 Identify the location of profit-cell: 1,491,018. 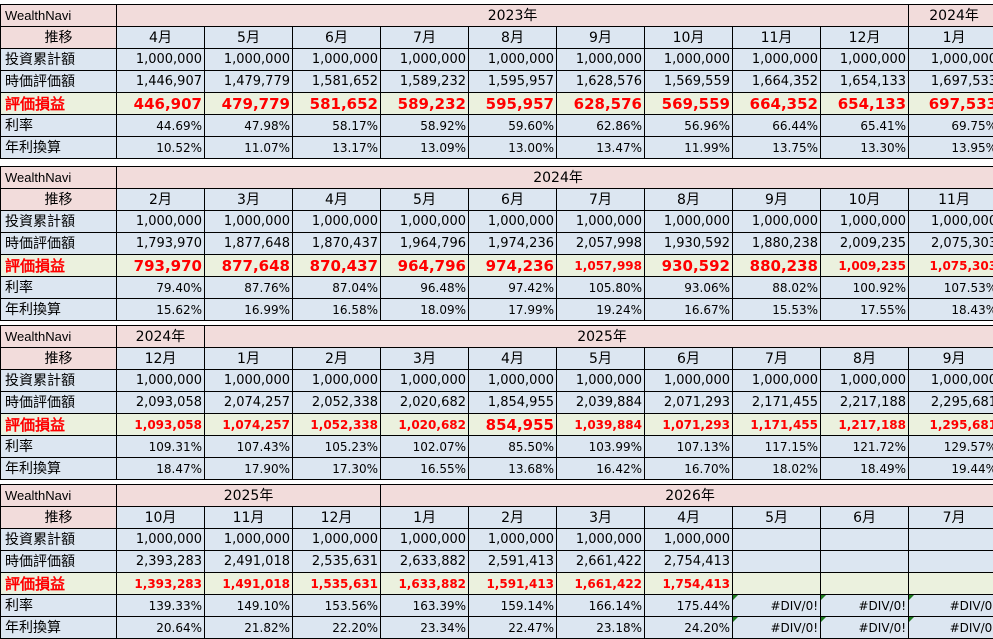
(249, 584).